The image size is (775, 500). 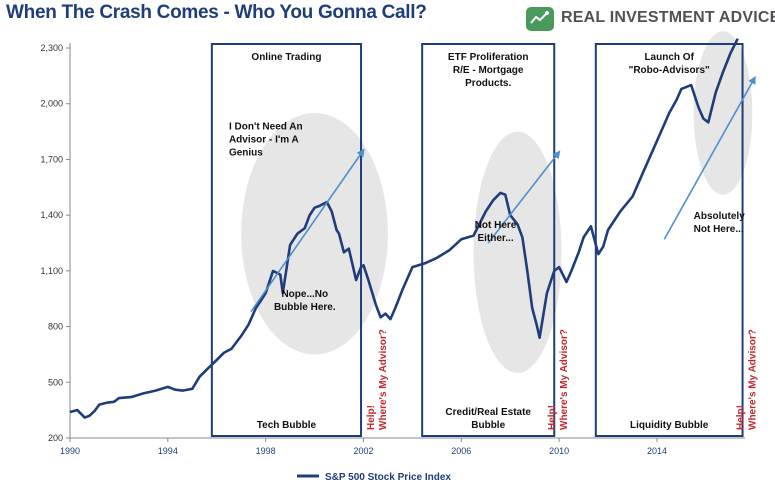 I want to click on brand-logo: REAL INVESTMENT ADVICE, so click(x=650, y=19).